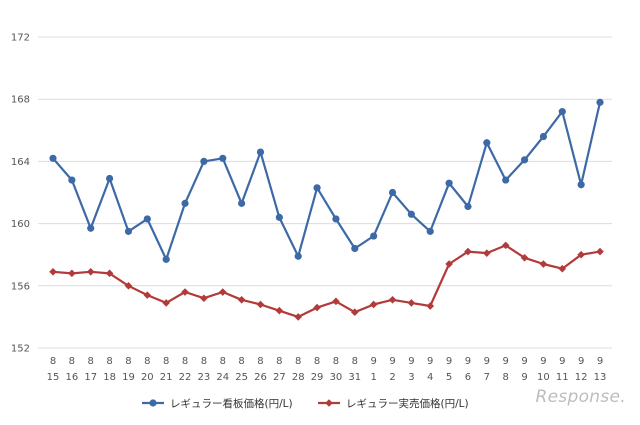 The height and width of the screenshot is (425, 640). Describe the element at coordinates (392, 377) in the screenshot. I see `x-tick-label-day: 2` at that location.